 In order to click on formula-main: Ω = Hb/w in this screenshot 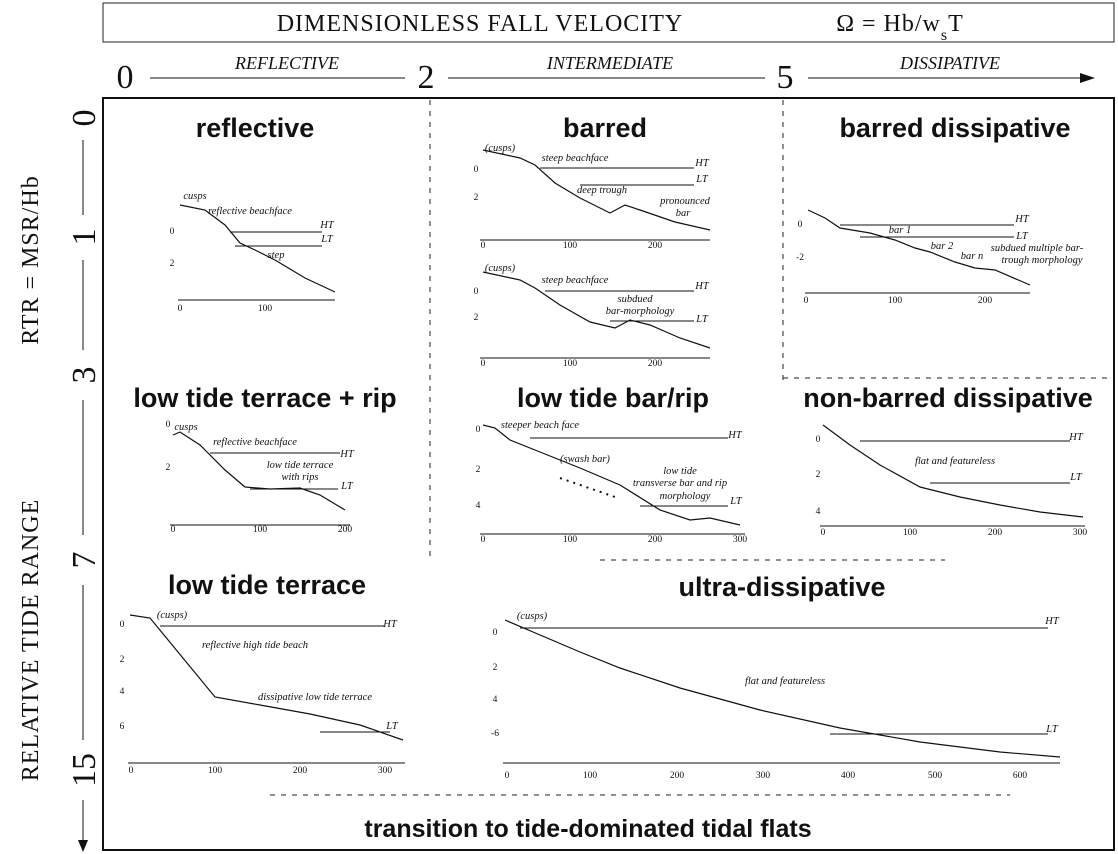, I will do `click(888, 24)`.